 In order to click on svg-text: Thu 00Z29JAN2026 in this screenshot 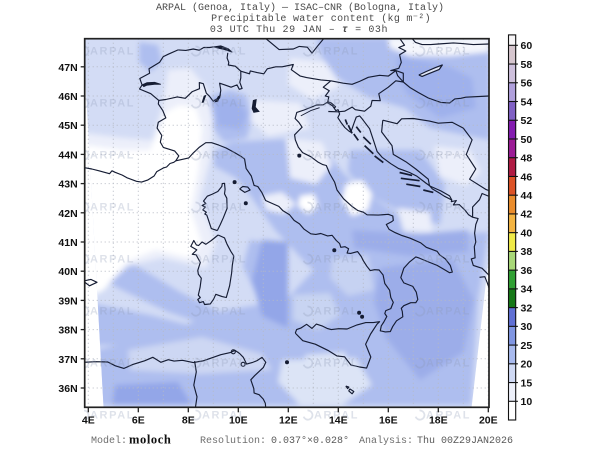, I will do `click(465, 441)`.